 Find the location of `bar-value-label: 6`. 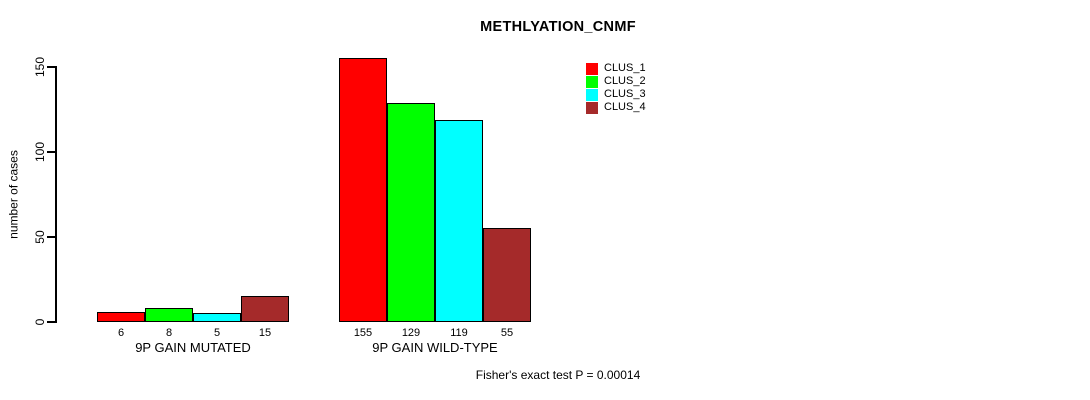

bar-value-label: 6 is located at coordinates (121, 333).